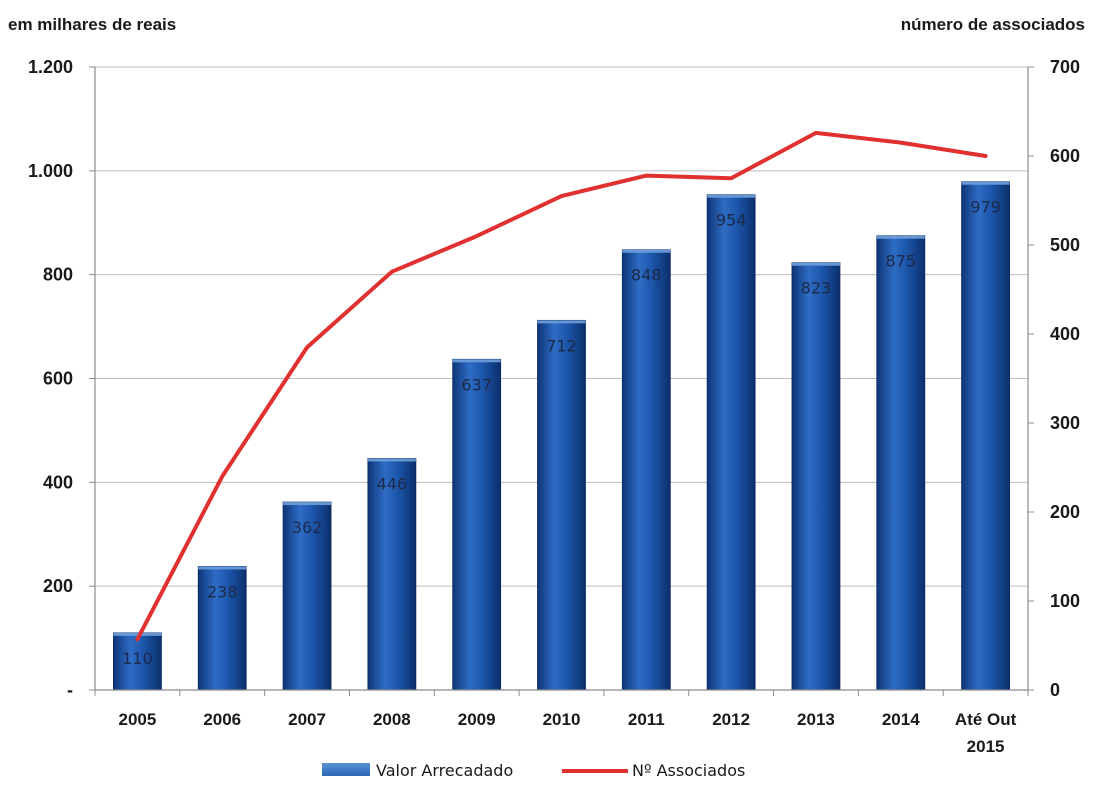 Image resolution: width=1095 pixels, height=787 pixels. What do you see at coordinates (1065, 334) in the screenshot?
I see `right-tick-label: 400` at bounding box center [1065, 334].